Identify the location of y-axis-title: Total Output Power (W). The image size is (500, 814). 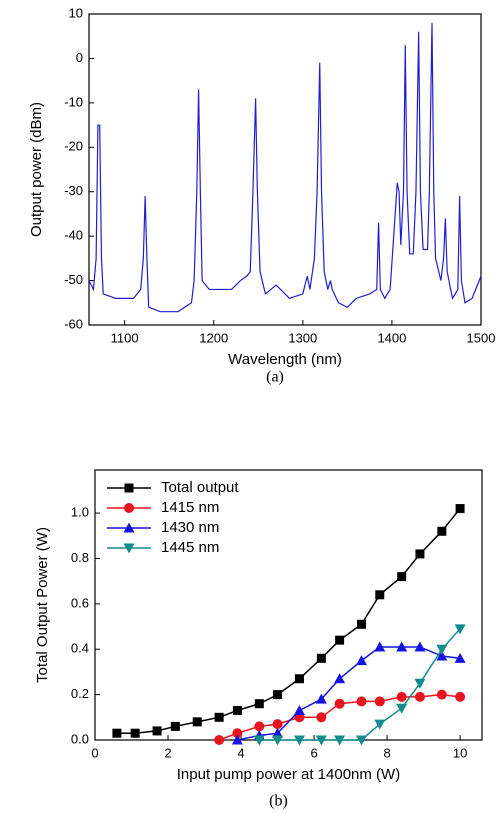
(42, 605).